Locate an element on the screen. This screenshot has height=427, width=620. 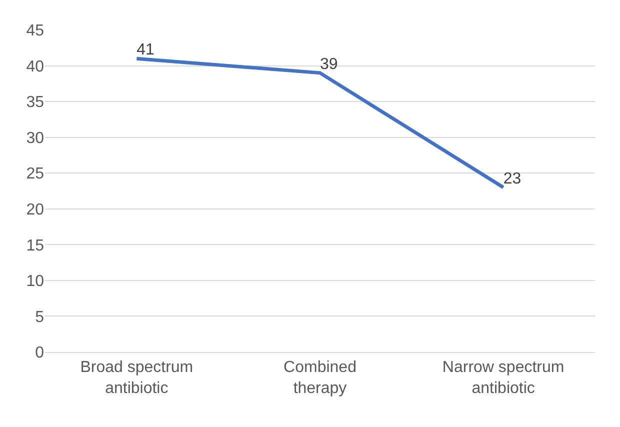
y-tick-label: 25 is located at coordinates (35, 174).